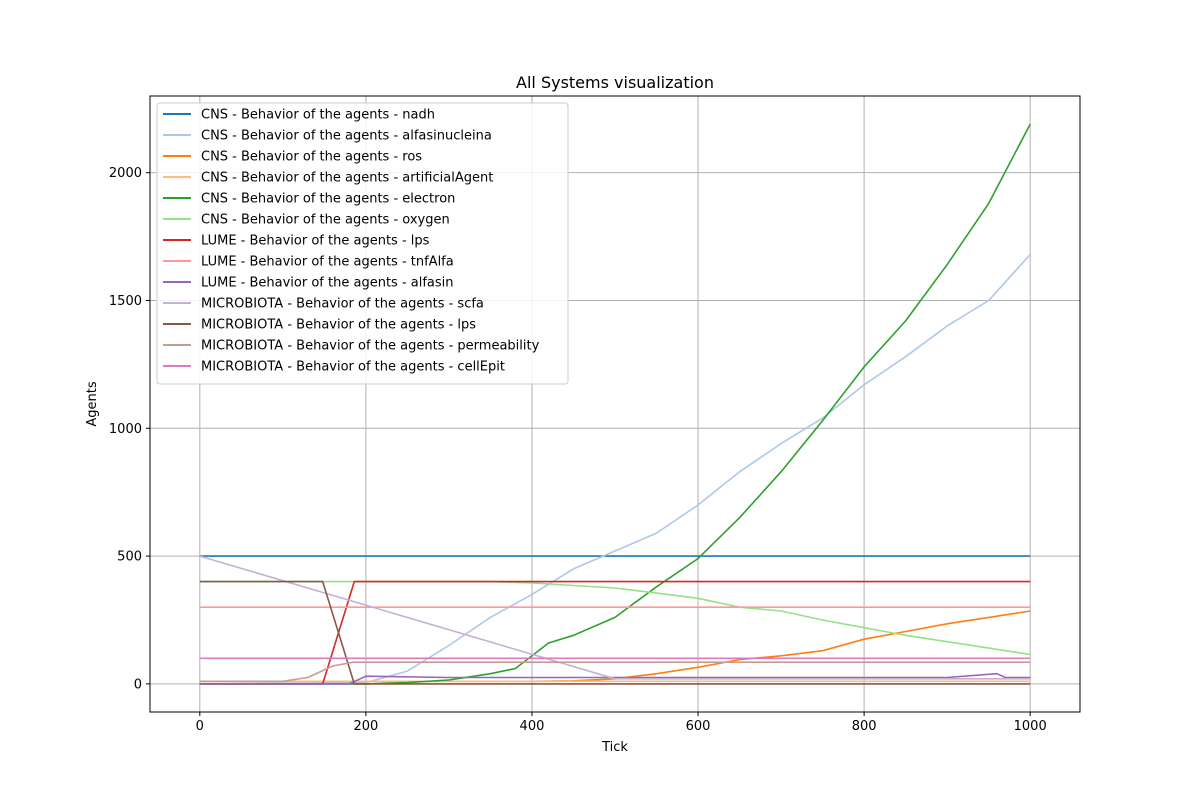  What do you see at coordinates (125, 429) in the screenshot?
I see `y-tick-label: 1000` at bounding box center [125, 429].